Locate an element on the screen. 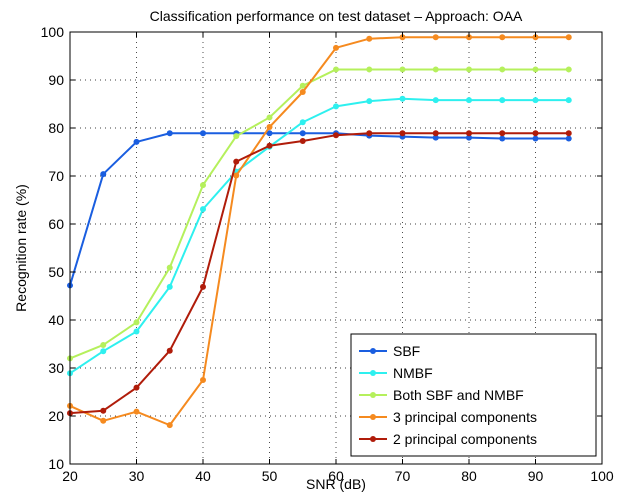  x-tick-label: 60 is located at coordinates (336, 476).